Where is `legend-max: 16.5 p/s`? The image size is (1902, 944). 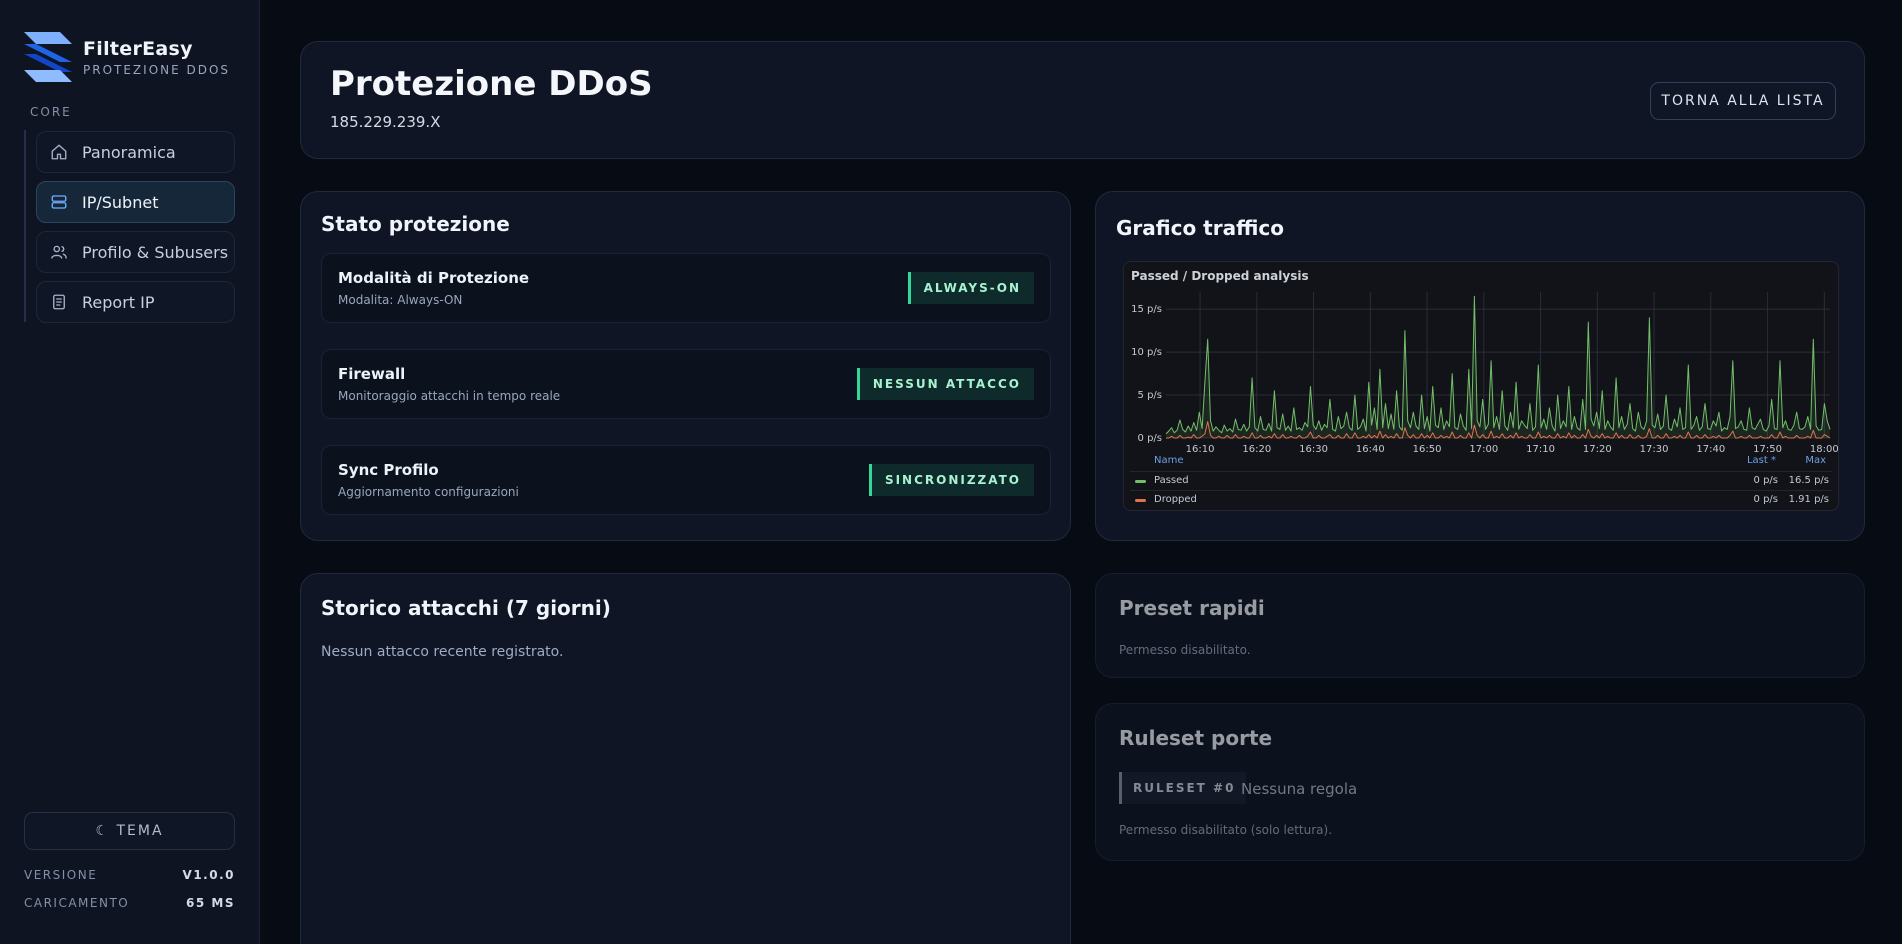
legend-max: 16.5 p/s is located at coordinates (1808, 480).